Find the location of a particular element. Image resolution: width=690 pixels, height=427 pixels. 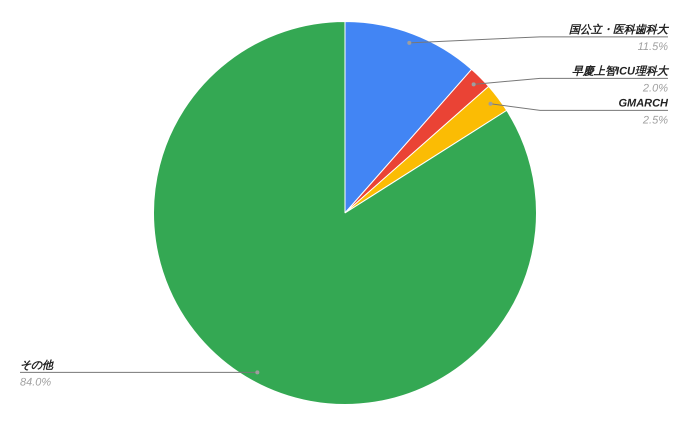

data-label: 2.5% is located at coordinates (655, 120).